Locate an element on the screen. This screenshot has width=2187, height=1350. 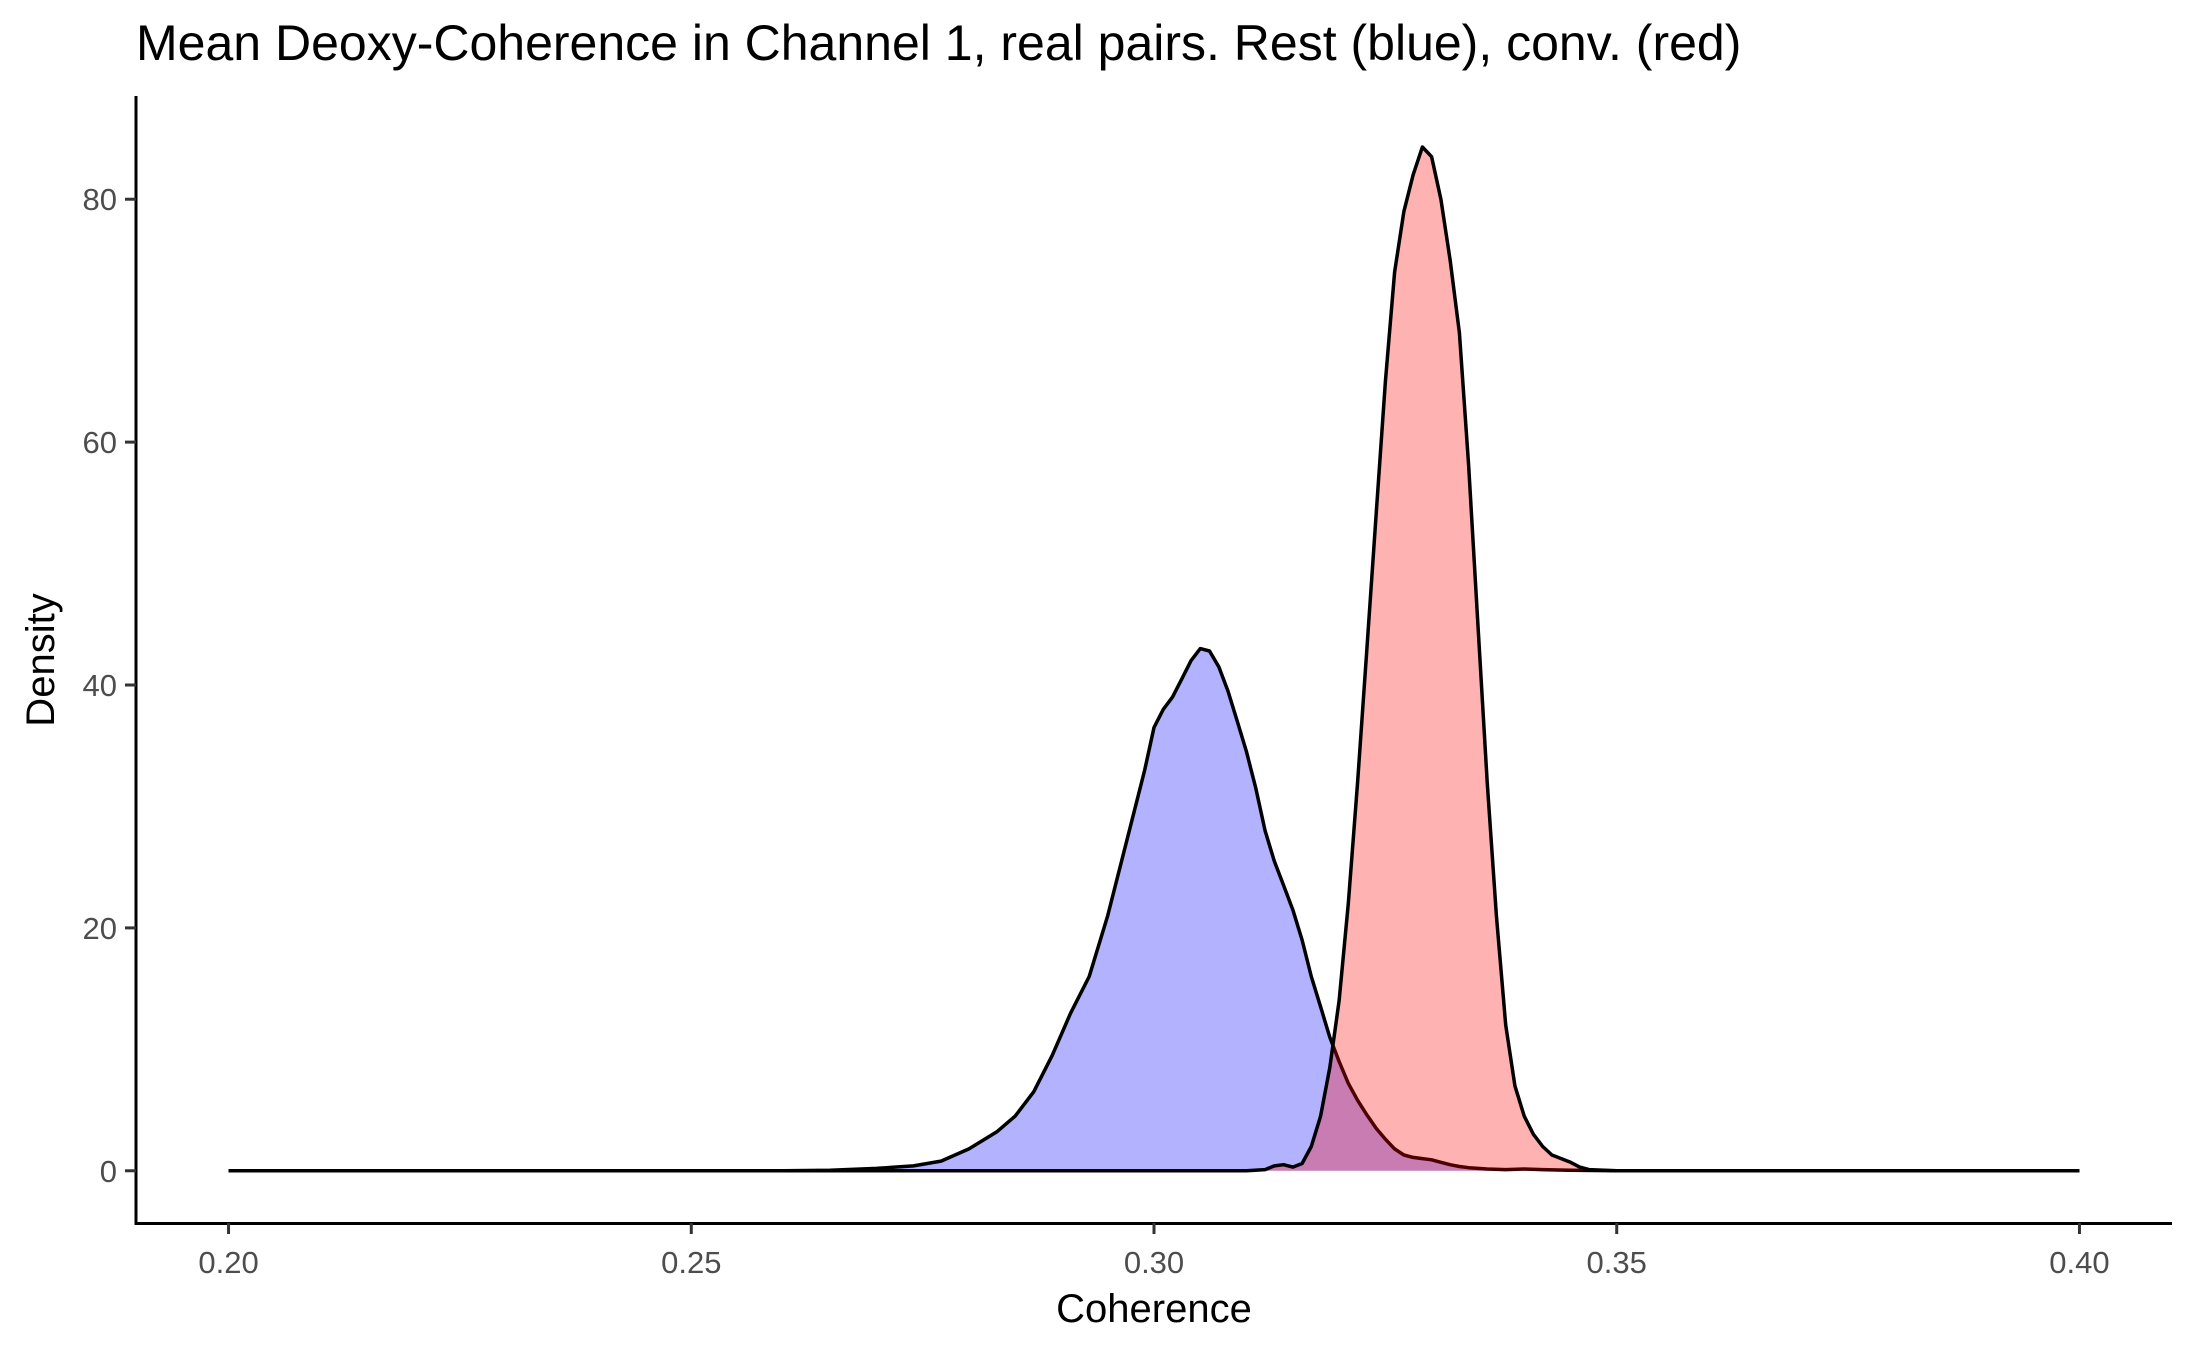
y-tick-label: 20 is located at coordinates (100, 928).